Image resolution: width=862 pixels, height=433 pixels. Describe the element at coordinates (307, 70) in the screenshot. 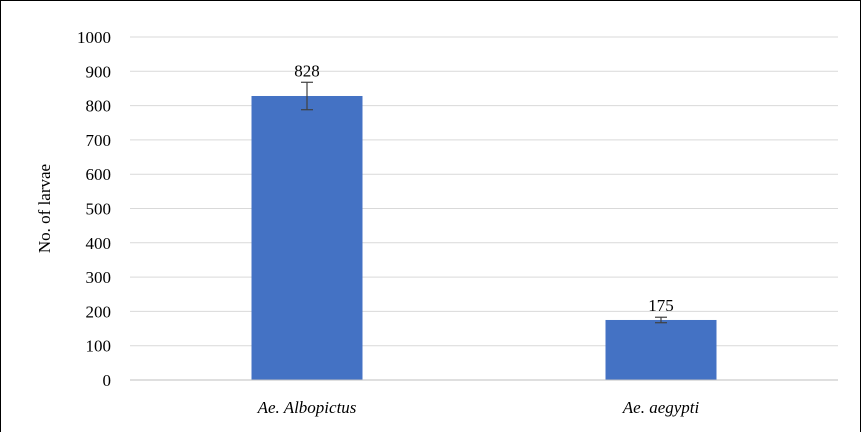

I see `data-label: 828` at that location.